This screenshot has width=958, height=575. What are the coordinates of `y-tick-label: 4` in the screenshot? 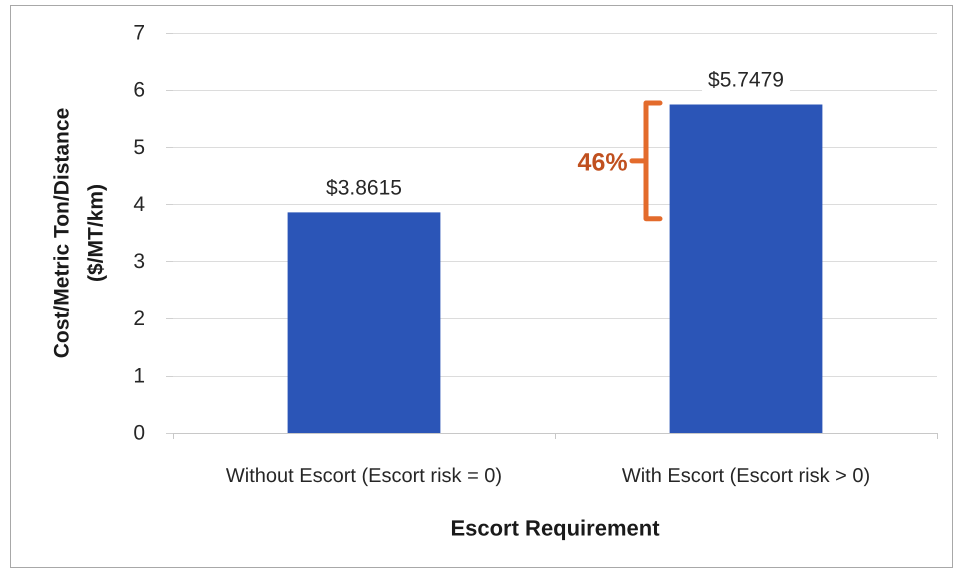 It's located at (139, 204).